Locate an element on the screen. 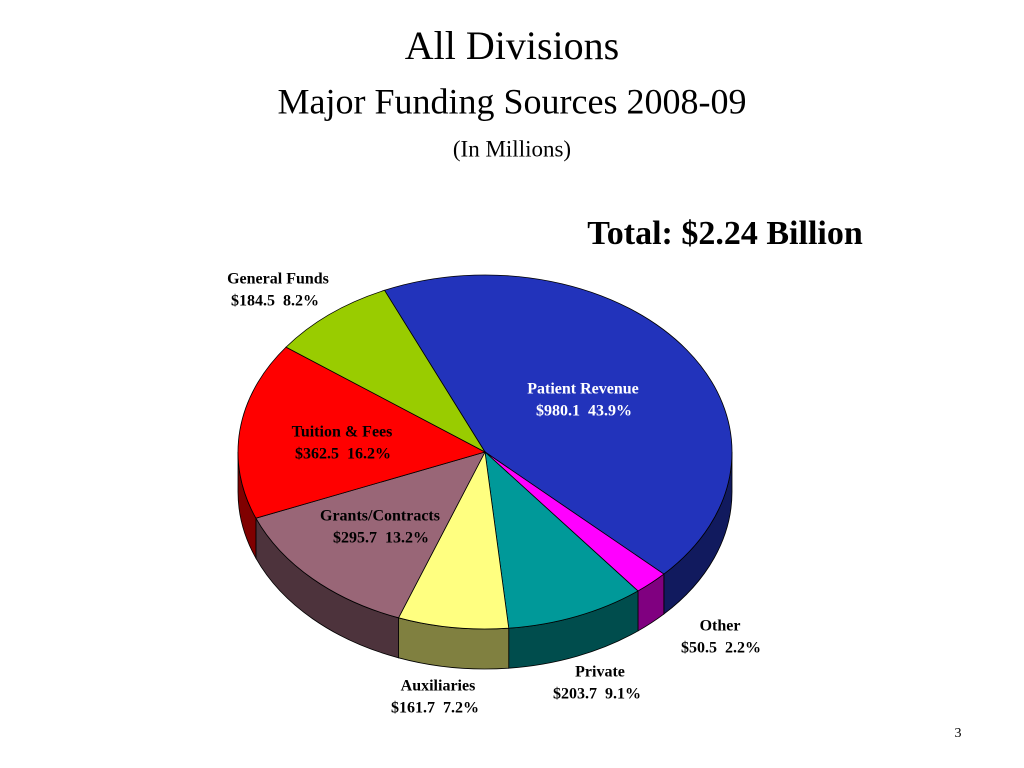  slice-name: Auxiliaries is located at coordinates (438, 686).